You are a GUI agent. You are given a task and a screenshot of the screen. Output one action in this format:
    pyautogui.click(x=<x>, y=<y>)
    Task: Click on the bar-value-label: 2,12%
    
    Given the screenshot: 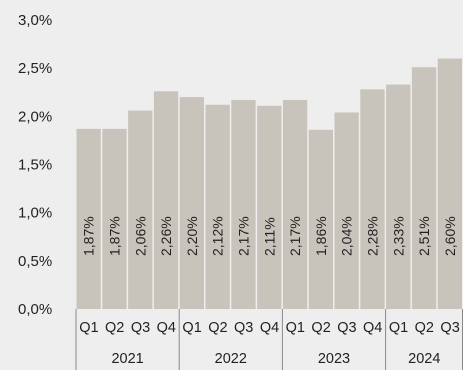 What is the action you would take?
    pyautogui.click(x=218, y=236)
    